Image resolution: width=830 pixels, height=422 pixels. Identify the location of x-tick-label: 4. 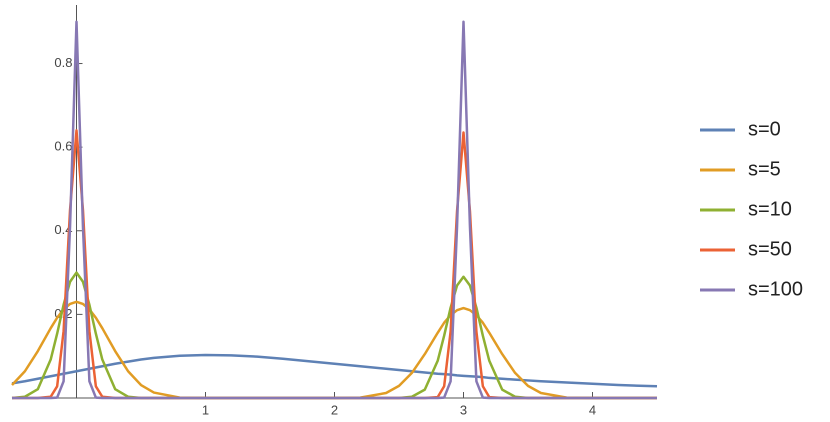
(592, 409).